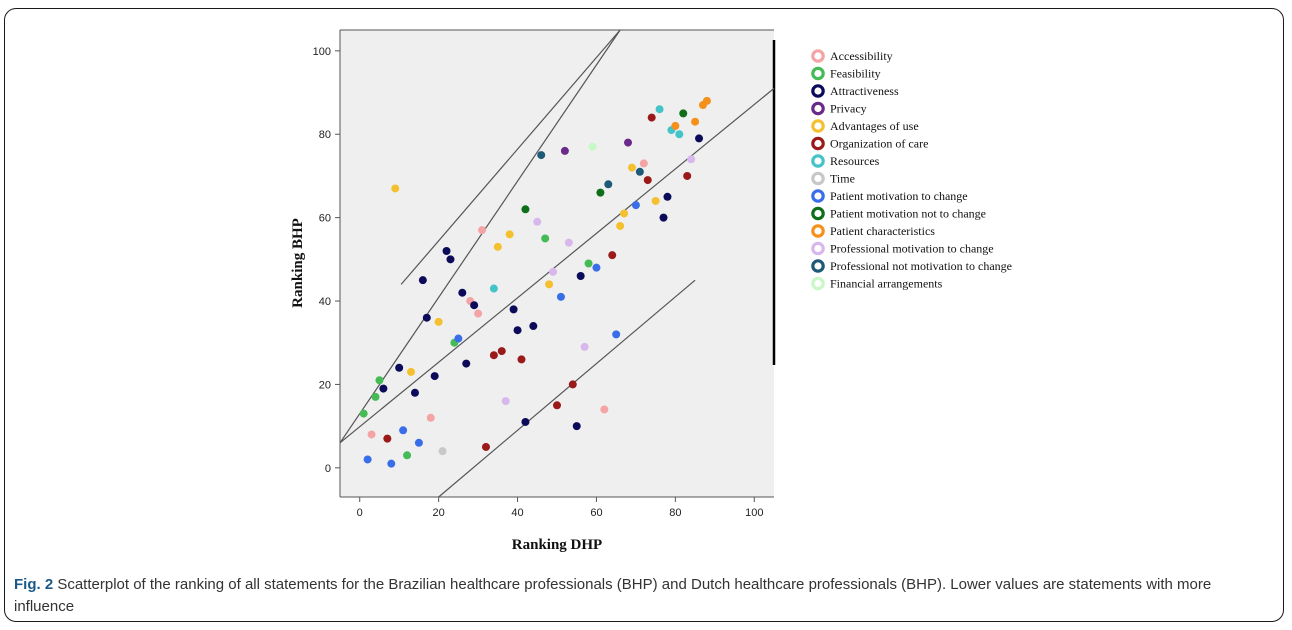  Describe the element at coordinates (818, 143) in the screenshot. I see `legend-marker-organization-of-care` at that location.